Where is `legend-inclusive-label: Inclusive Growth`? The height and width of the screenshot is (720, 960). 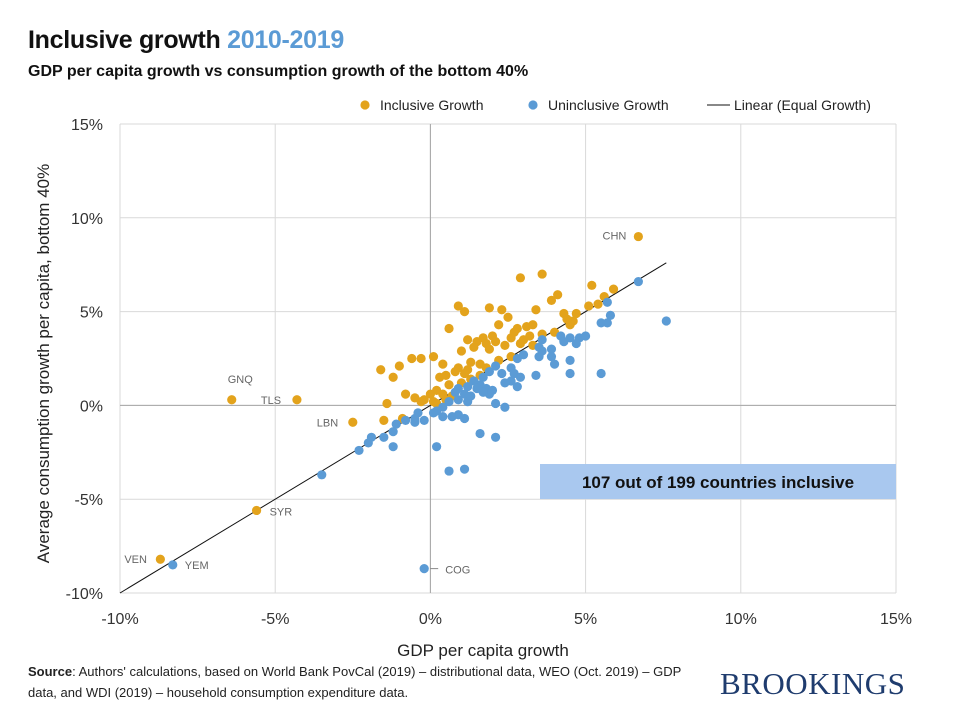 legend-inclusive-label: Inclusive Growth is located at coordinates (431, 105).